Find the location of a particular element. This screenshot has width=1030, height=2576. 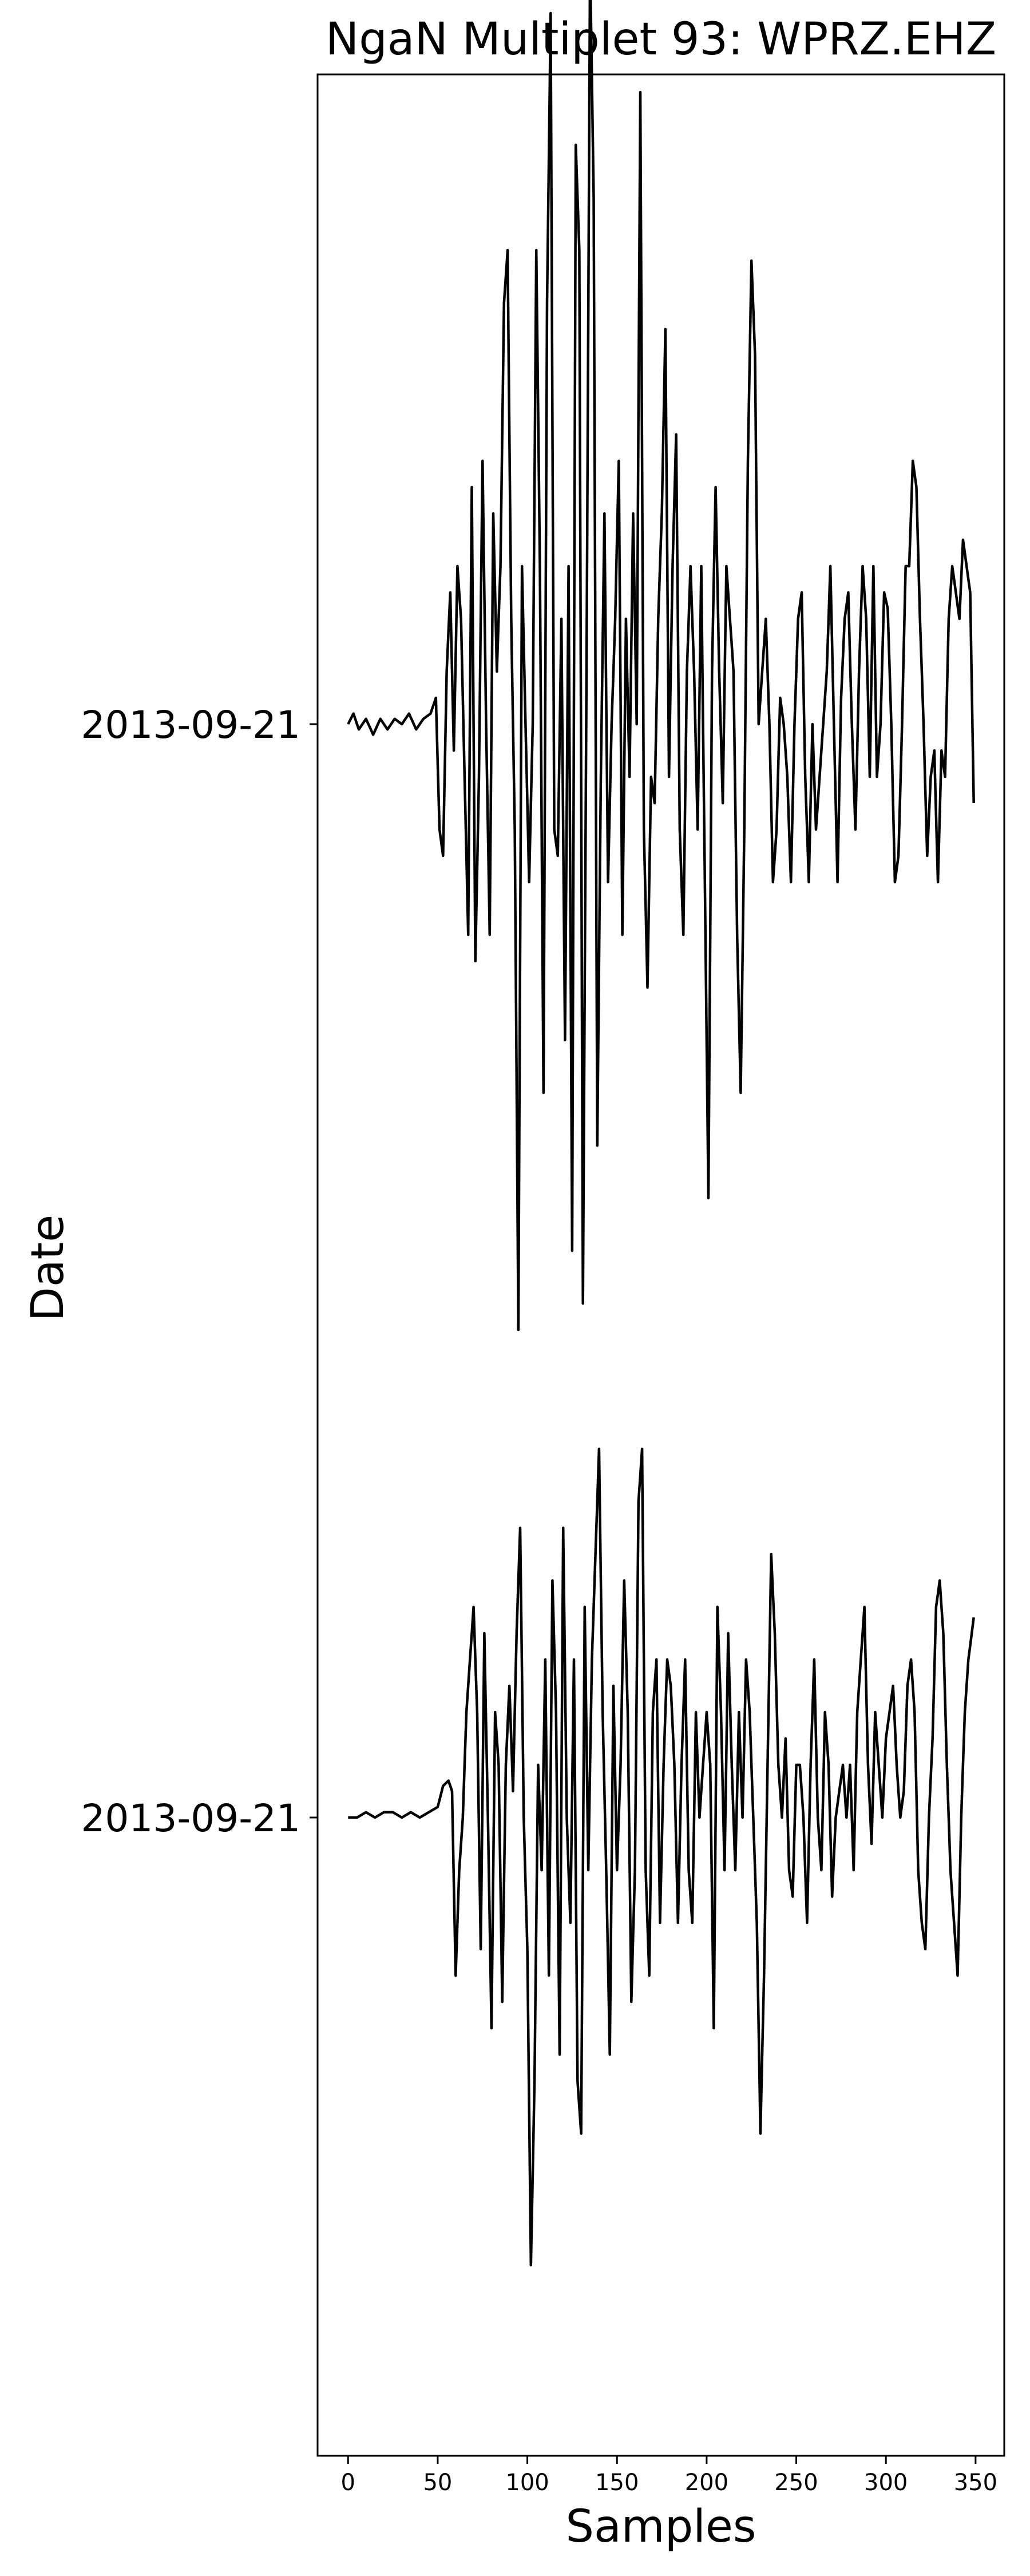

y-axis: 2013-09-21 2013-09-21 is located at coordinates (199, 1271).